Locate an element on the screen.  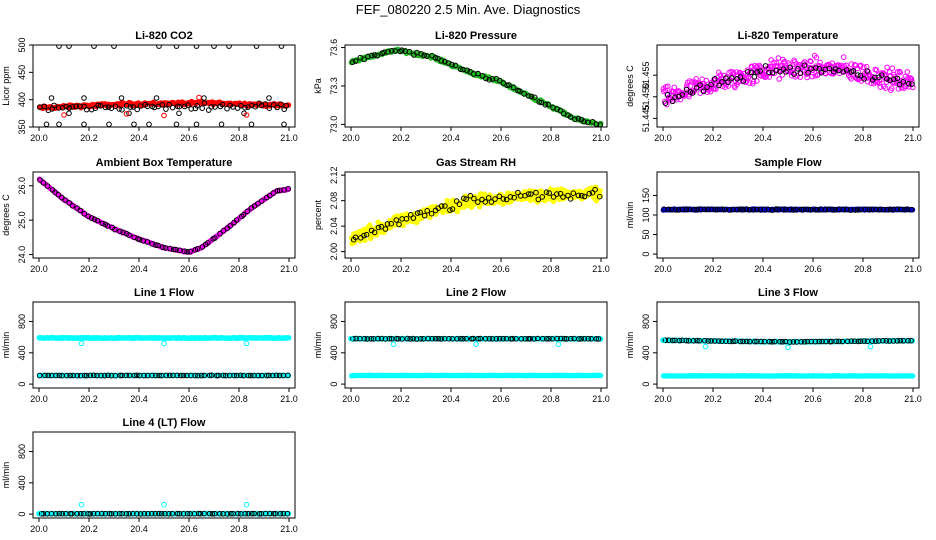
x-tick-label: 21.0 is located at coordinates (289, 138).